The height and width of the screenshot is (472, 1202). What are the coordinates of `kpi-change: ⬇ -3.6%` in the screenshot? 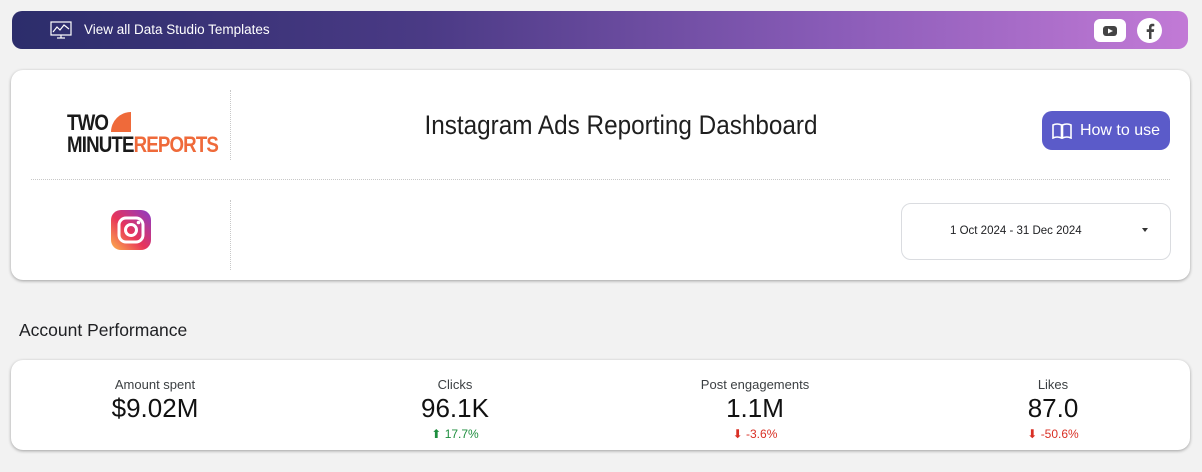 It's located at (755, 434).